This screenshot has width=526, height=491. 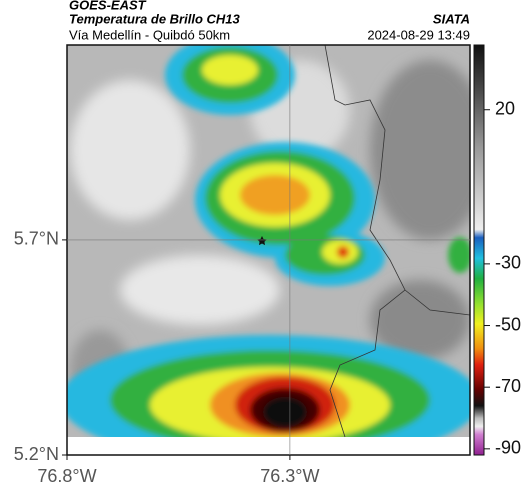 What do you see at coordinates (451, 18) in the screenshot?
I see `source: SIATA` at bounding box center [451, 18].